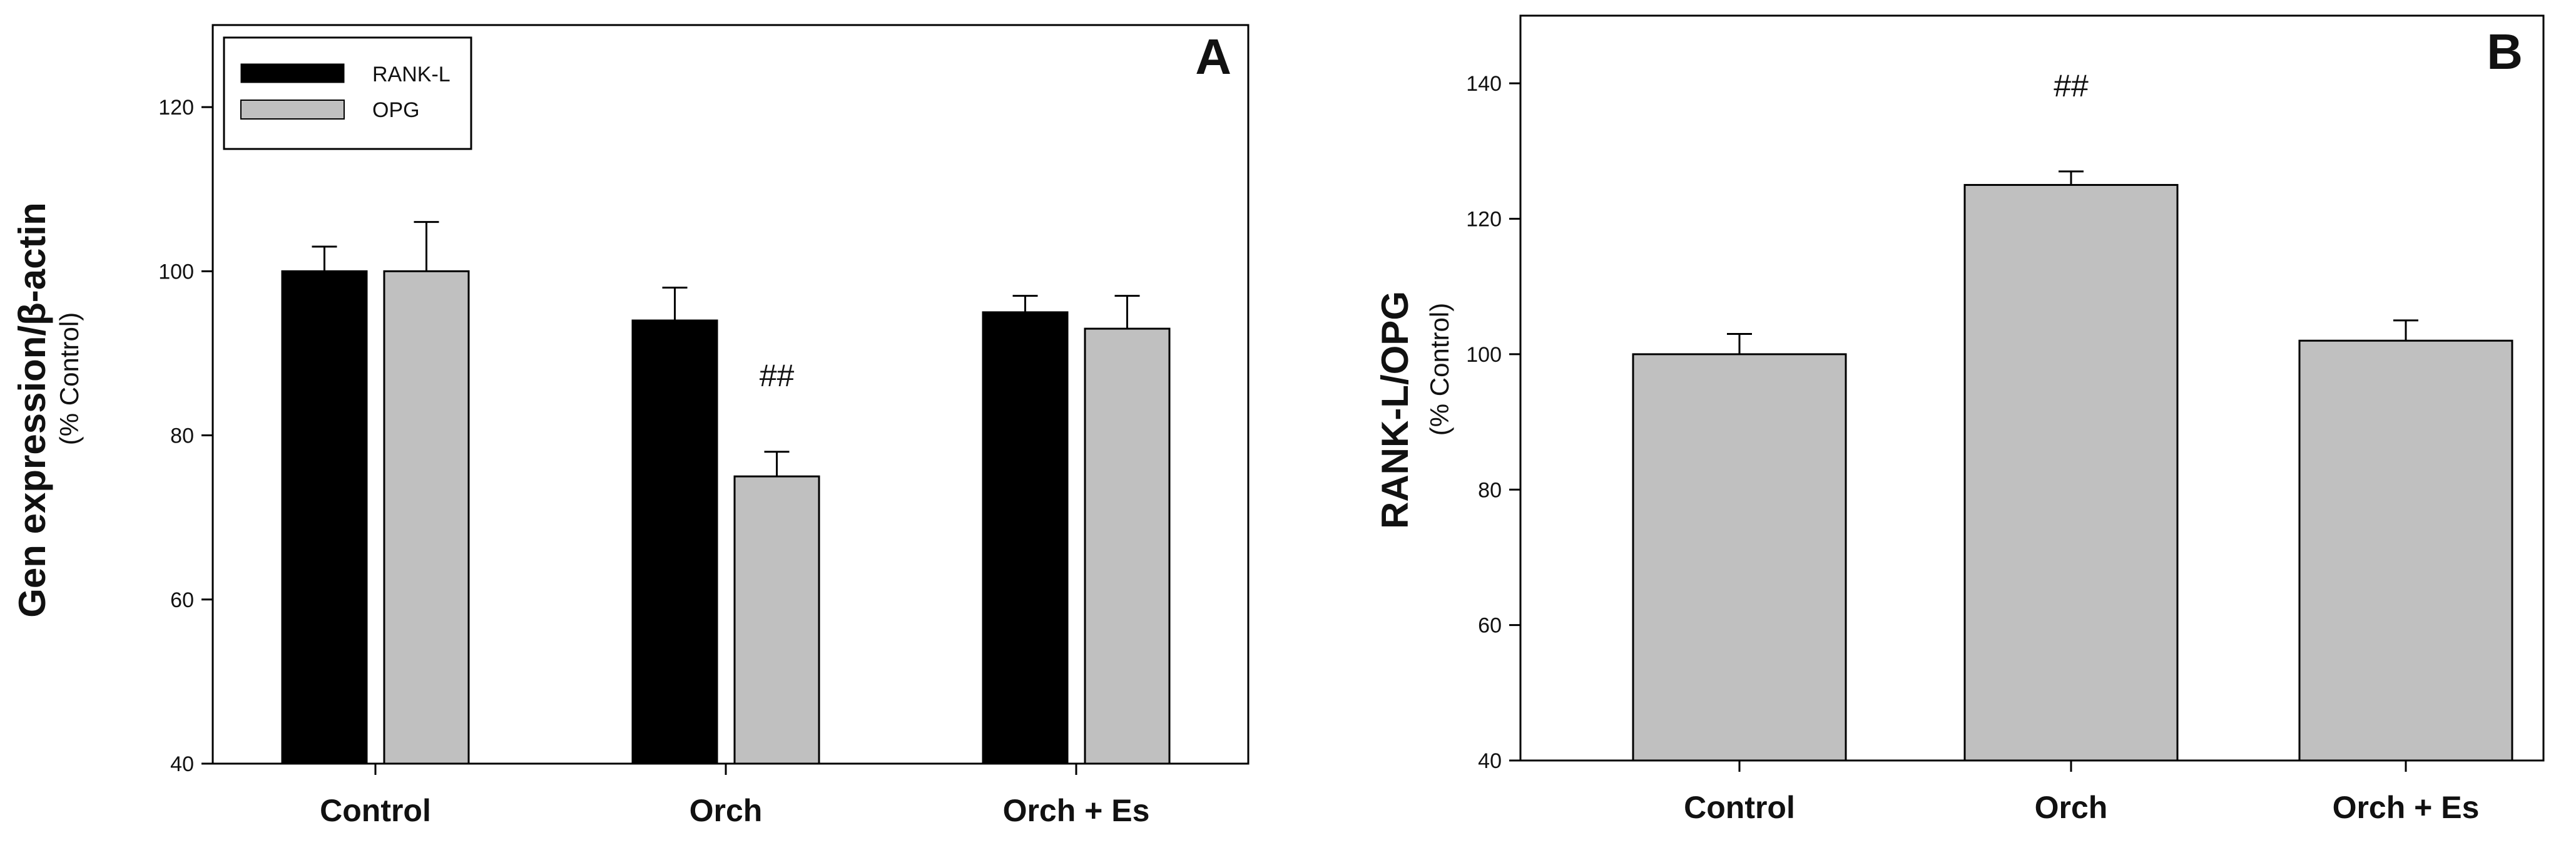 The image size is (2576, 845). I want to click on panel-b-ylabel-sub: (% Control), so click(1439, 369).